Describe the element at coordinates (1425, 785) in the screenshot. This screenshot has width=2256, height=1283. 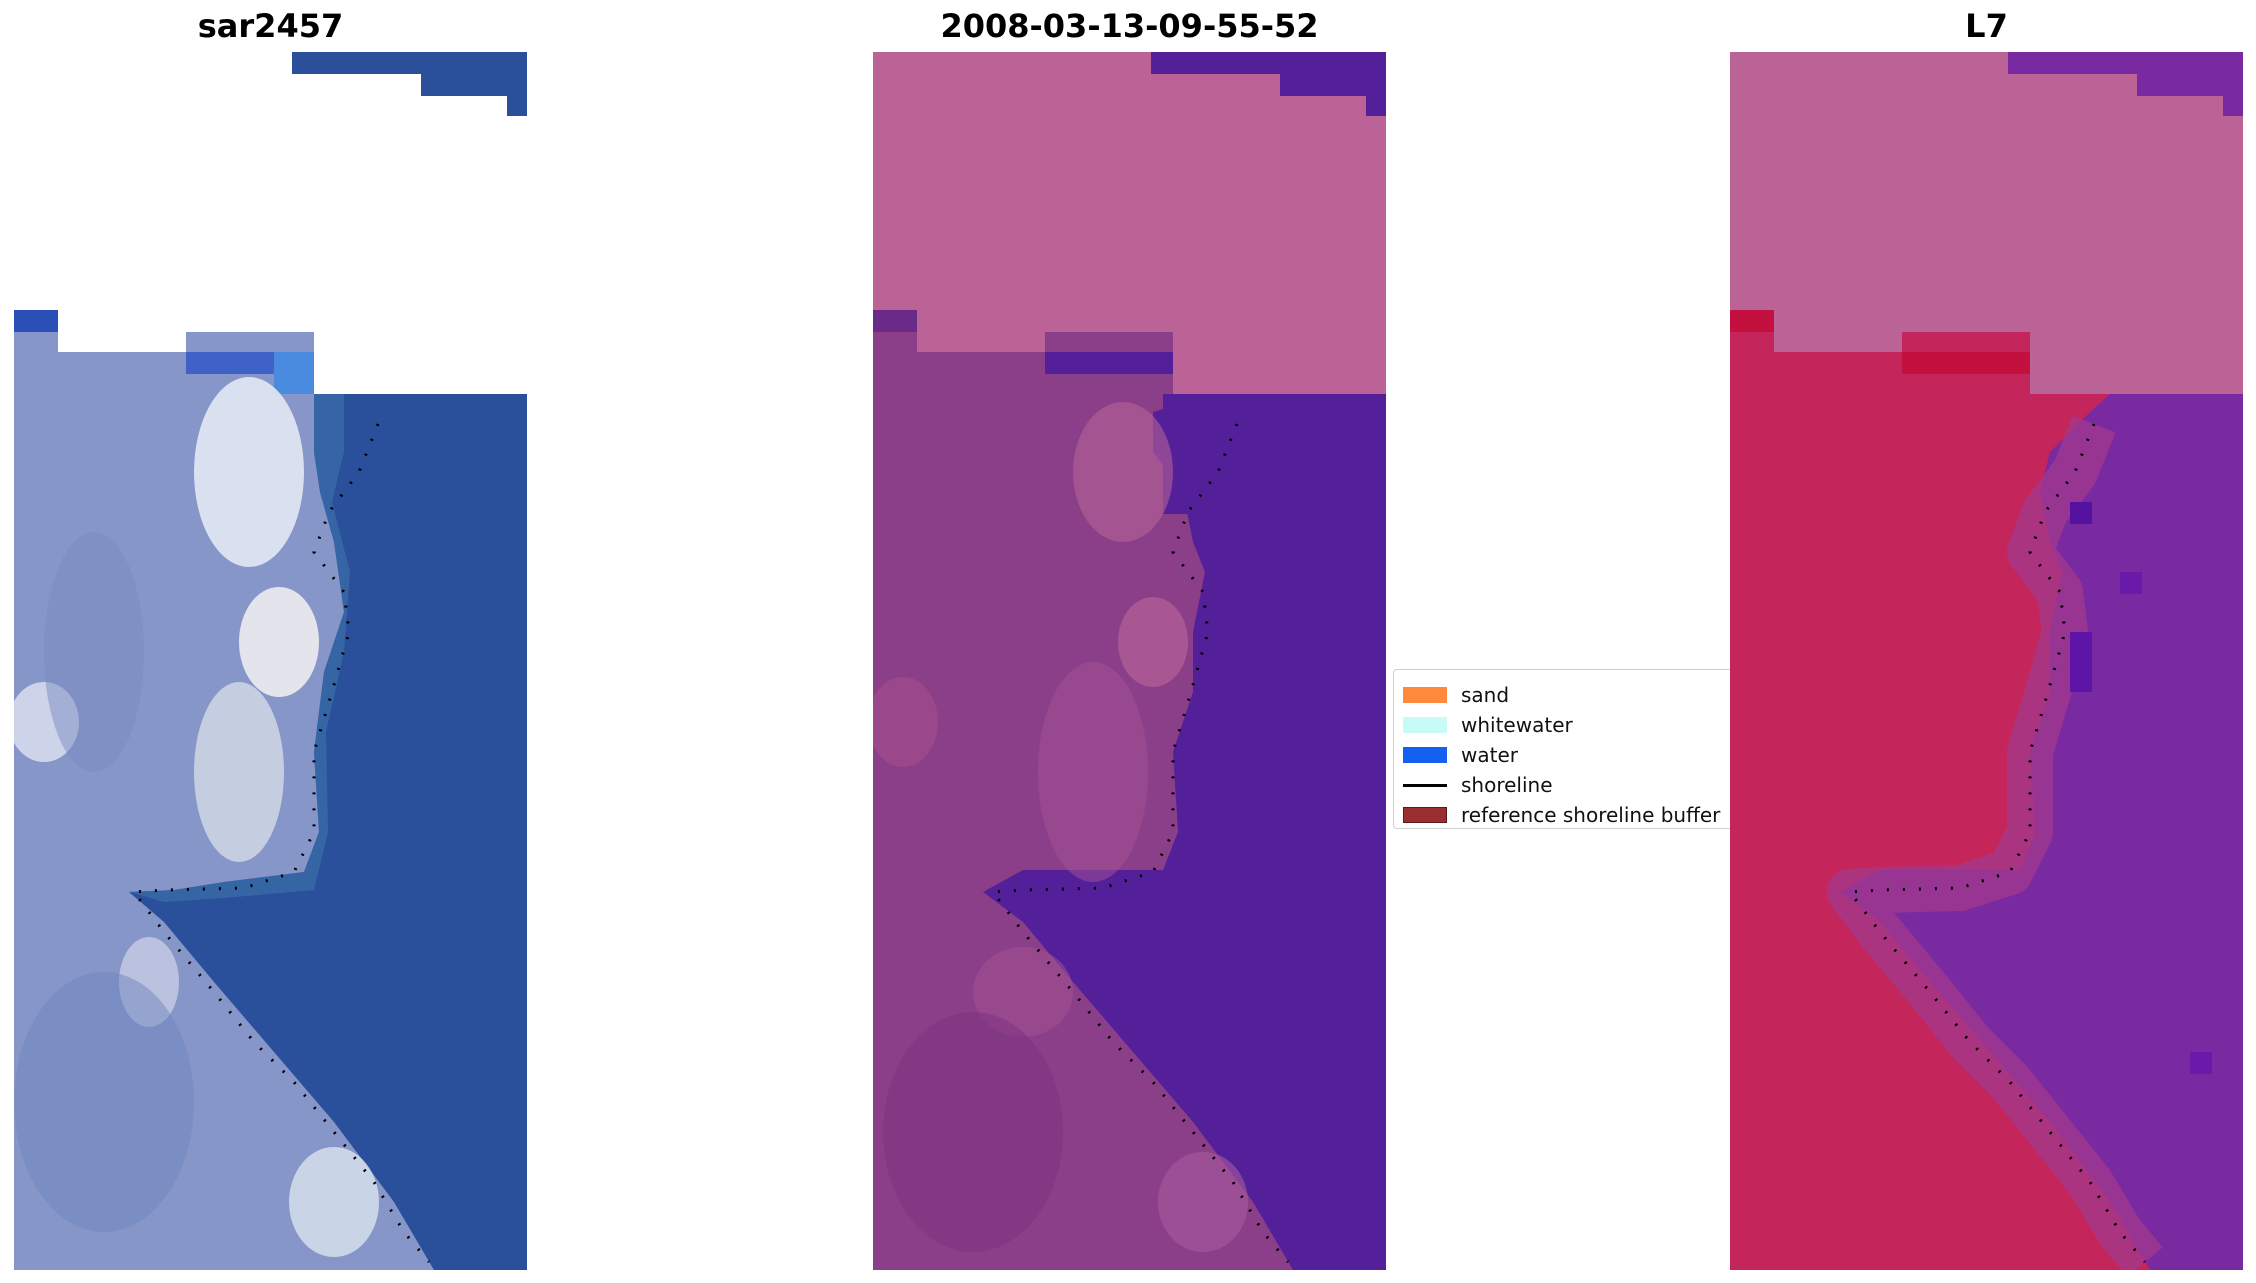
I see `shoreline-swatch` at that location.